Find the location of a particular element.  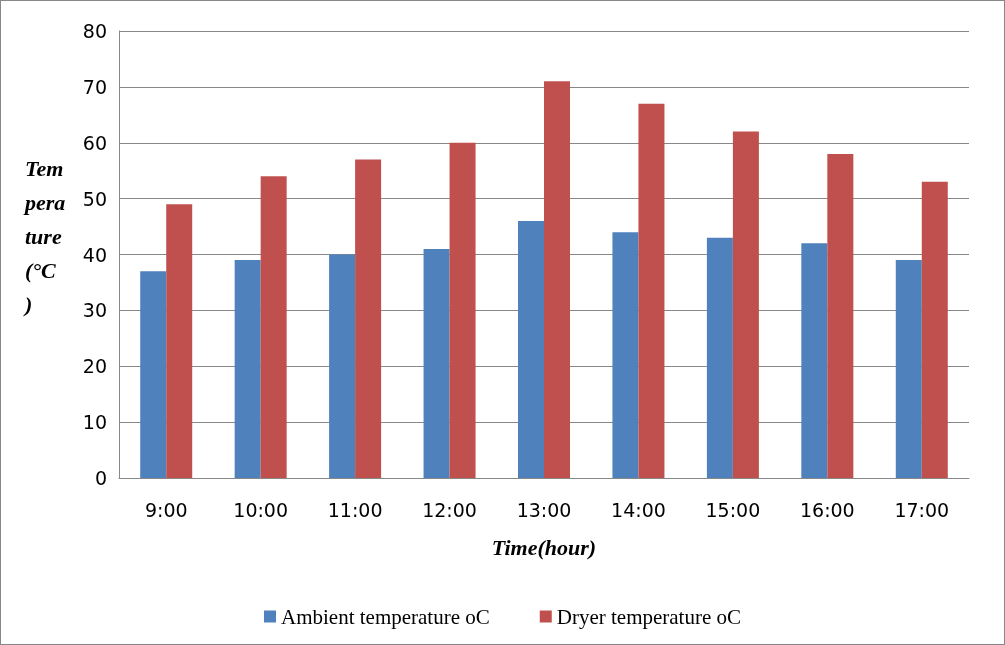

x-tick-label: 12:00 is located at coordinates (449, 509).